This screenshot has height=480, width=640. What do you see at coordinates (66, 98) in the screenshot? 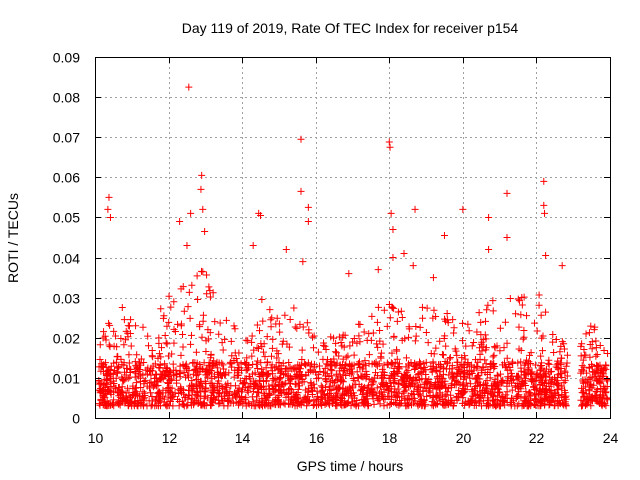
I see `y-tick-label: 0.08` at bounding box center [66, 98].